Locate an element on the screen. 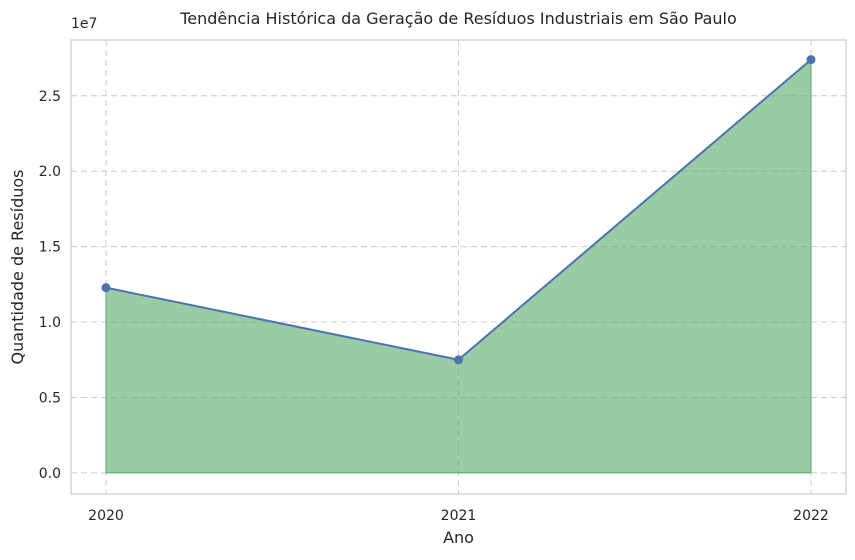 This screenshot has width=855, height=560. x-tick-label: 2021 is located at coordinates (459, 516).